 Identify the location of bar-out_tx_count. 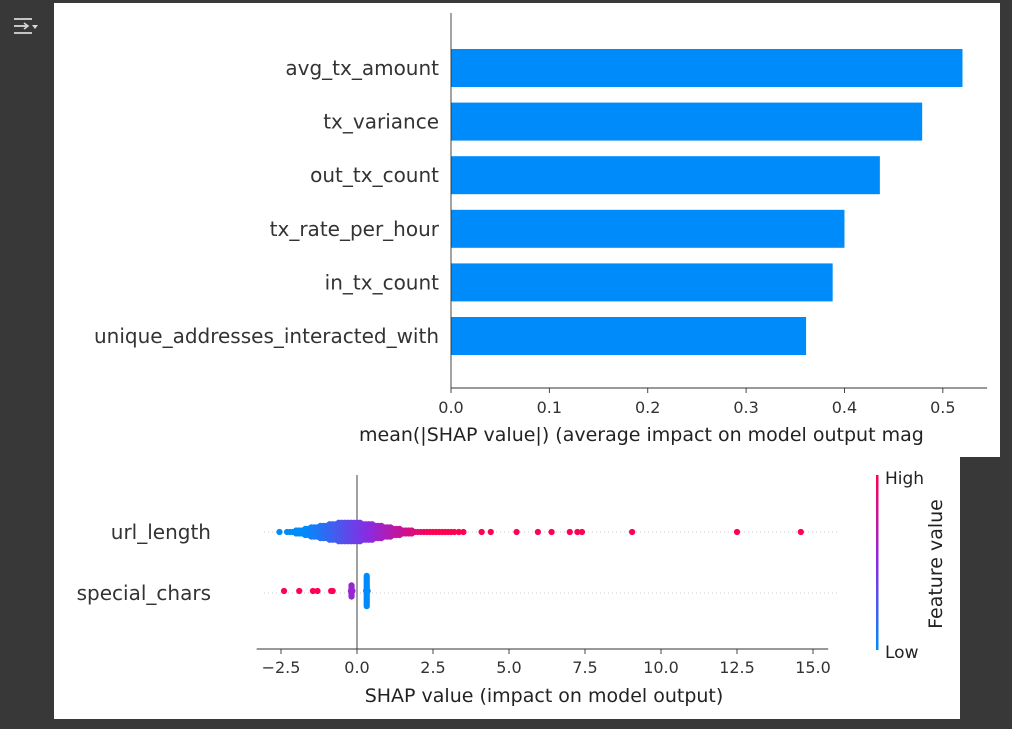
(665, 175).